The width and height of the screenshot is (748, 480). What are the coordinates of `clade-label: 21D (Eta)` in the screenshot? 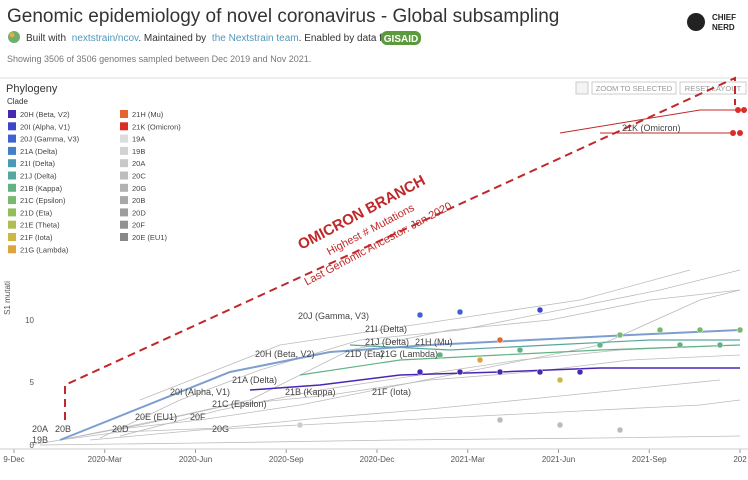 It's located at (364, 354).